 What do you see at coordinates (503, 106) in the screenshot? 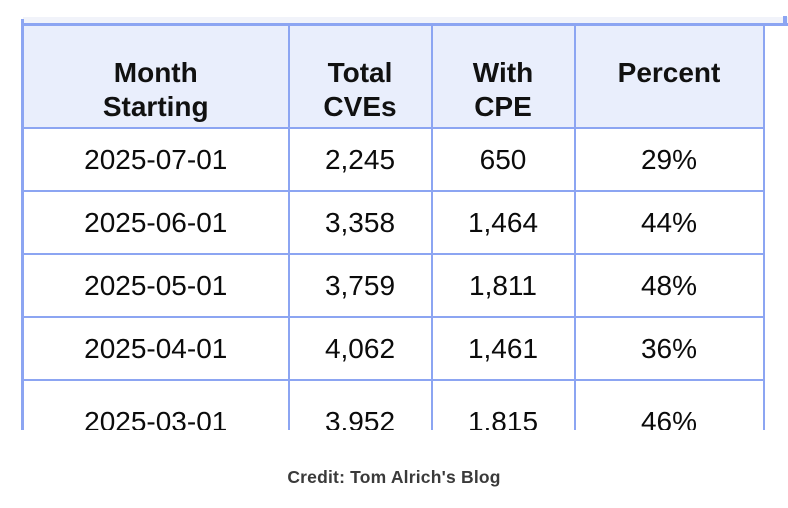
I see `header-label-line: CPE` at bounding box center [503, 106].